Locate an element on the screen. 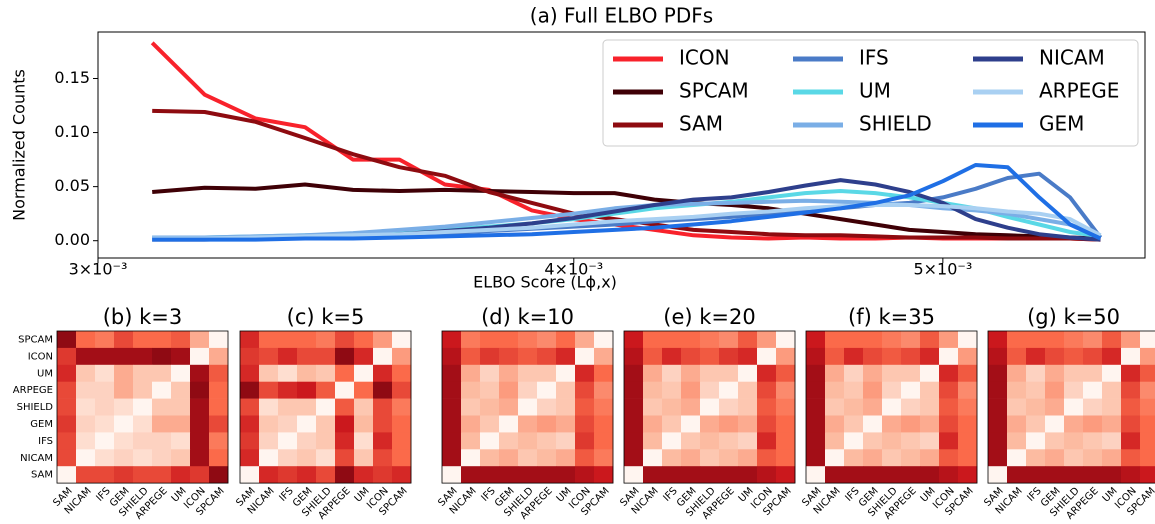 The image size is (1155, 524). legend-label: ARPEGE is located at coordinates (1079, 91).